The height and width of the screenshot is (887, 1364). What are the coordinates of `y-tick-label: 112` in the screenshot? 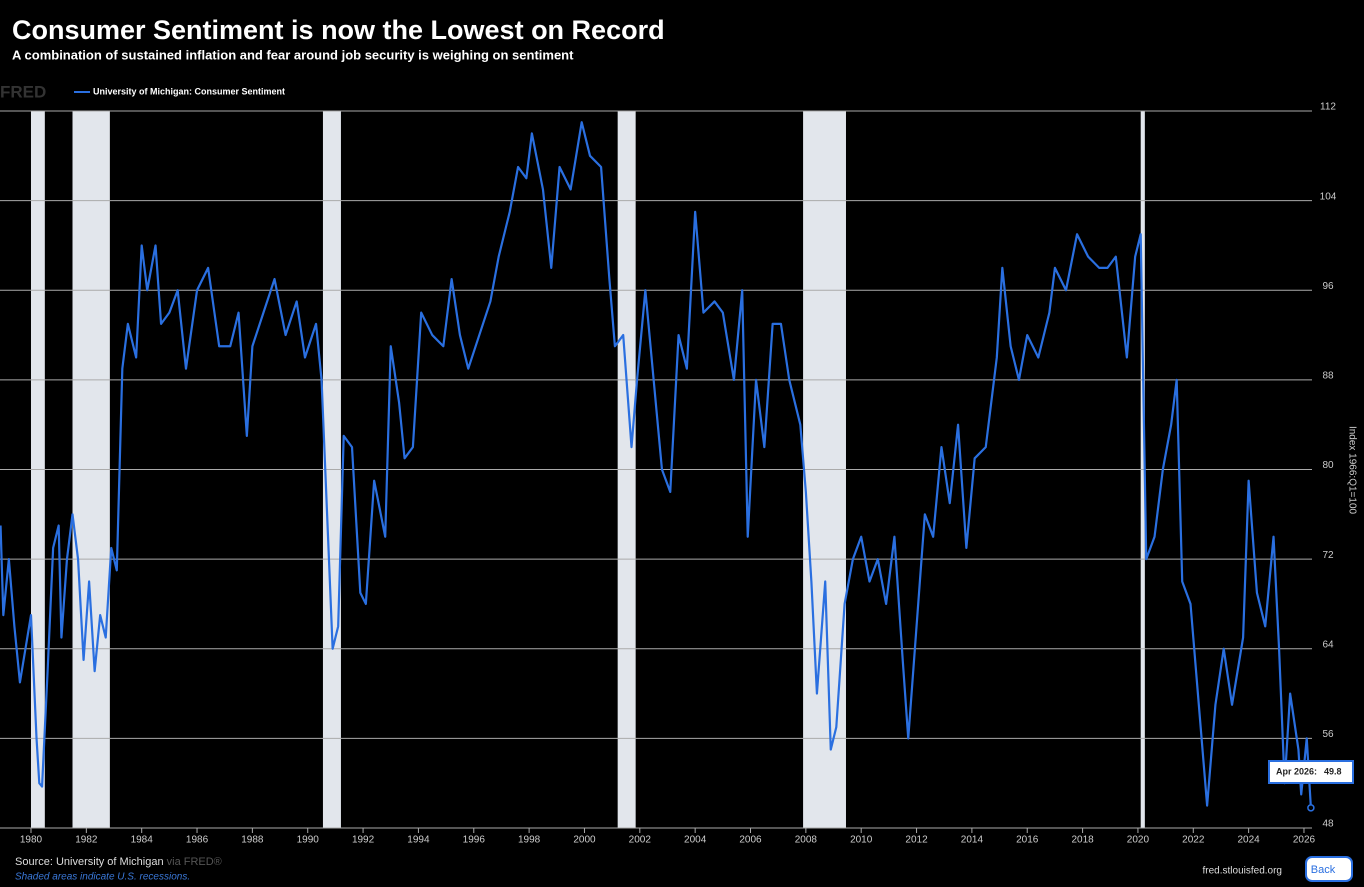 It's located at (1328, 107).